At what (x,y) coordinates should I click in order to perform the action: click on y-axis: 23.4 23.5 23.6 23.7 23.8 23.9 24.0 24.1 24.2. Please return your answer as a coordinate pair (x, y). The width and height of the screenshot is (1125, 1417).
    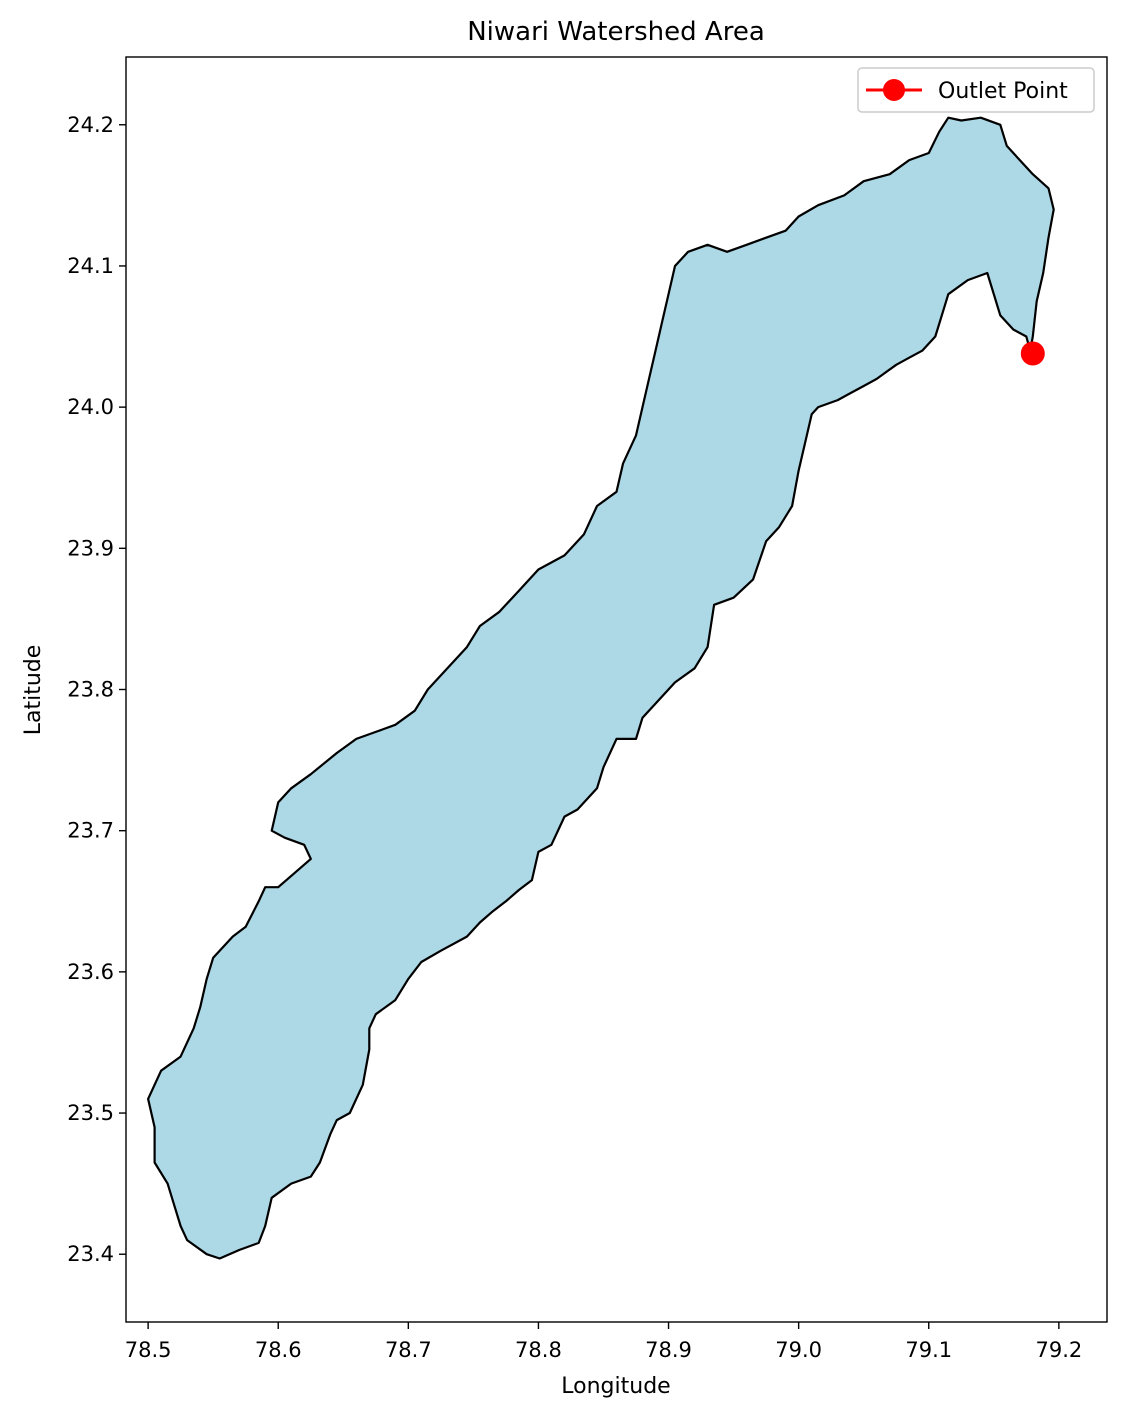
    Looking at the image, I should click on (96, 689).